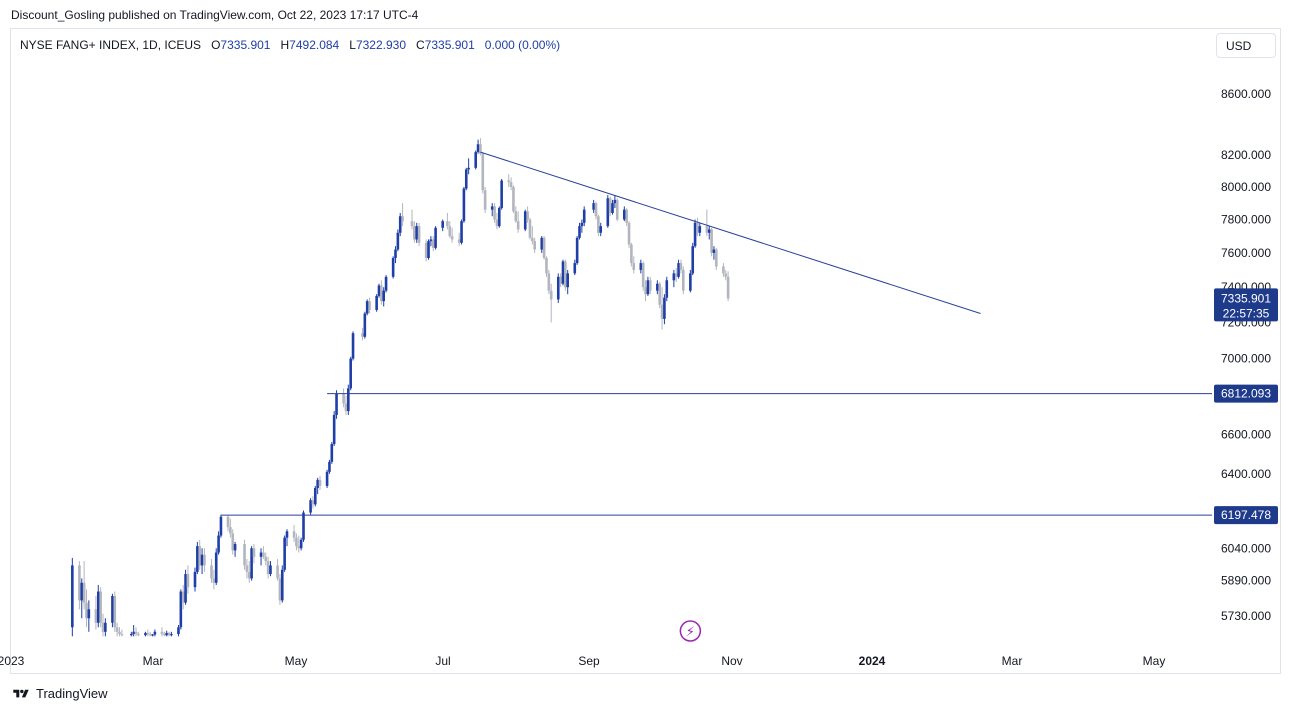 Image resolution: width=1292 pixels, height=712 pixels. I want to click on symbol-name: NYSE FANG+ INDEX, 1D, ICEUS, so click(111, 45).